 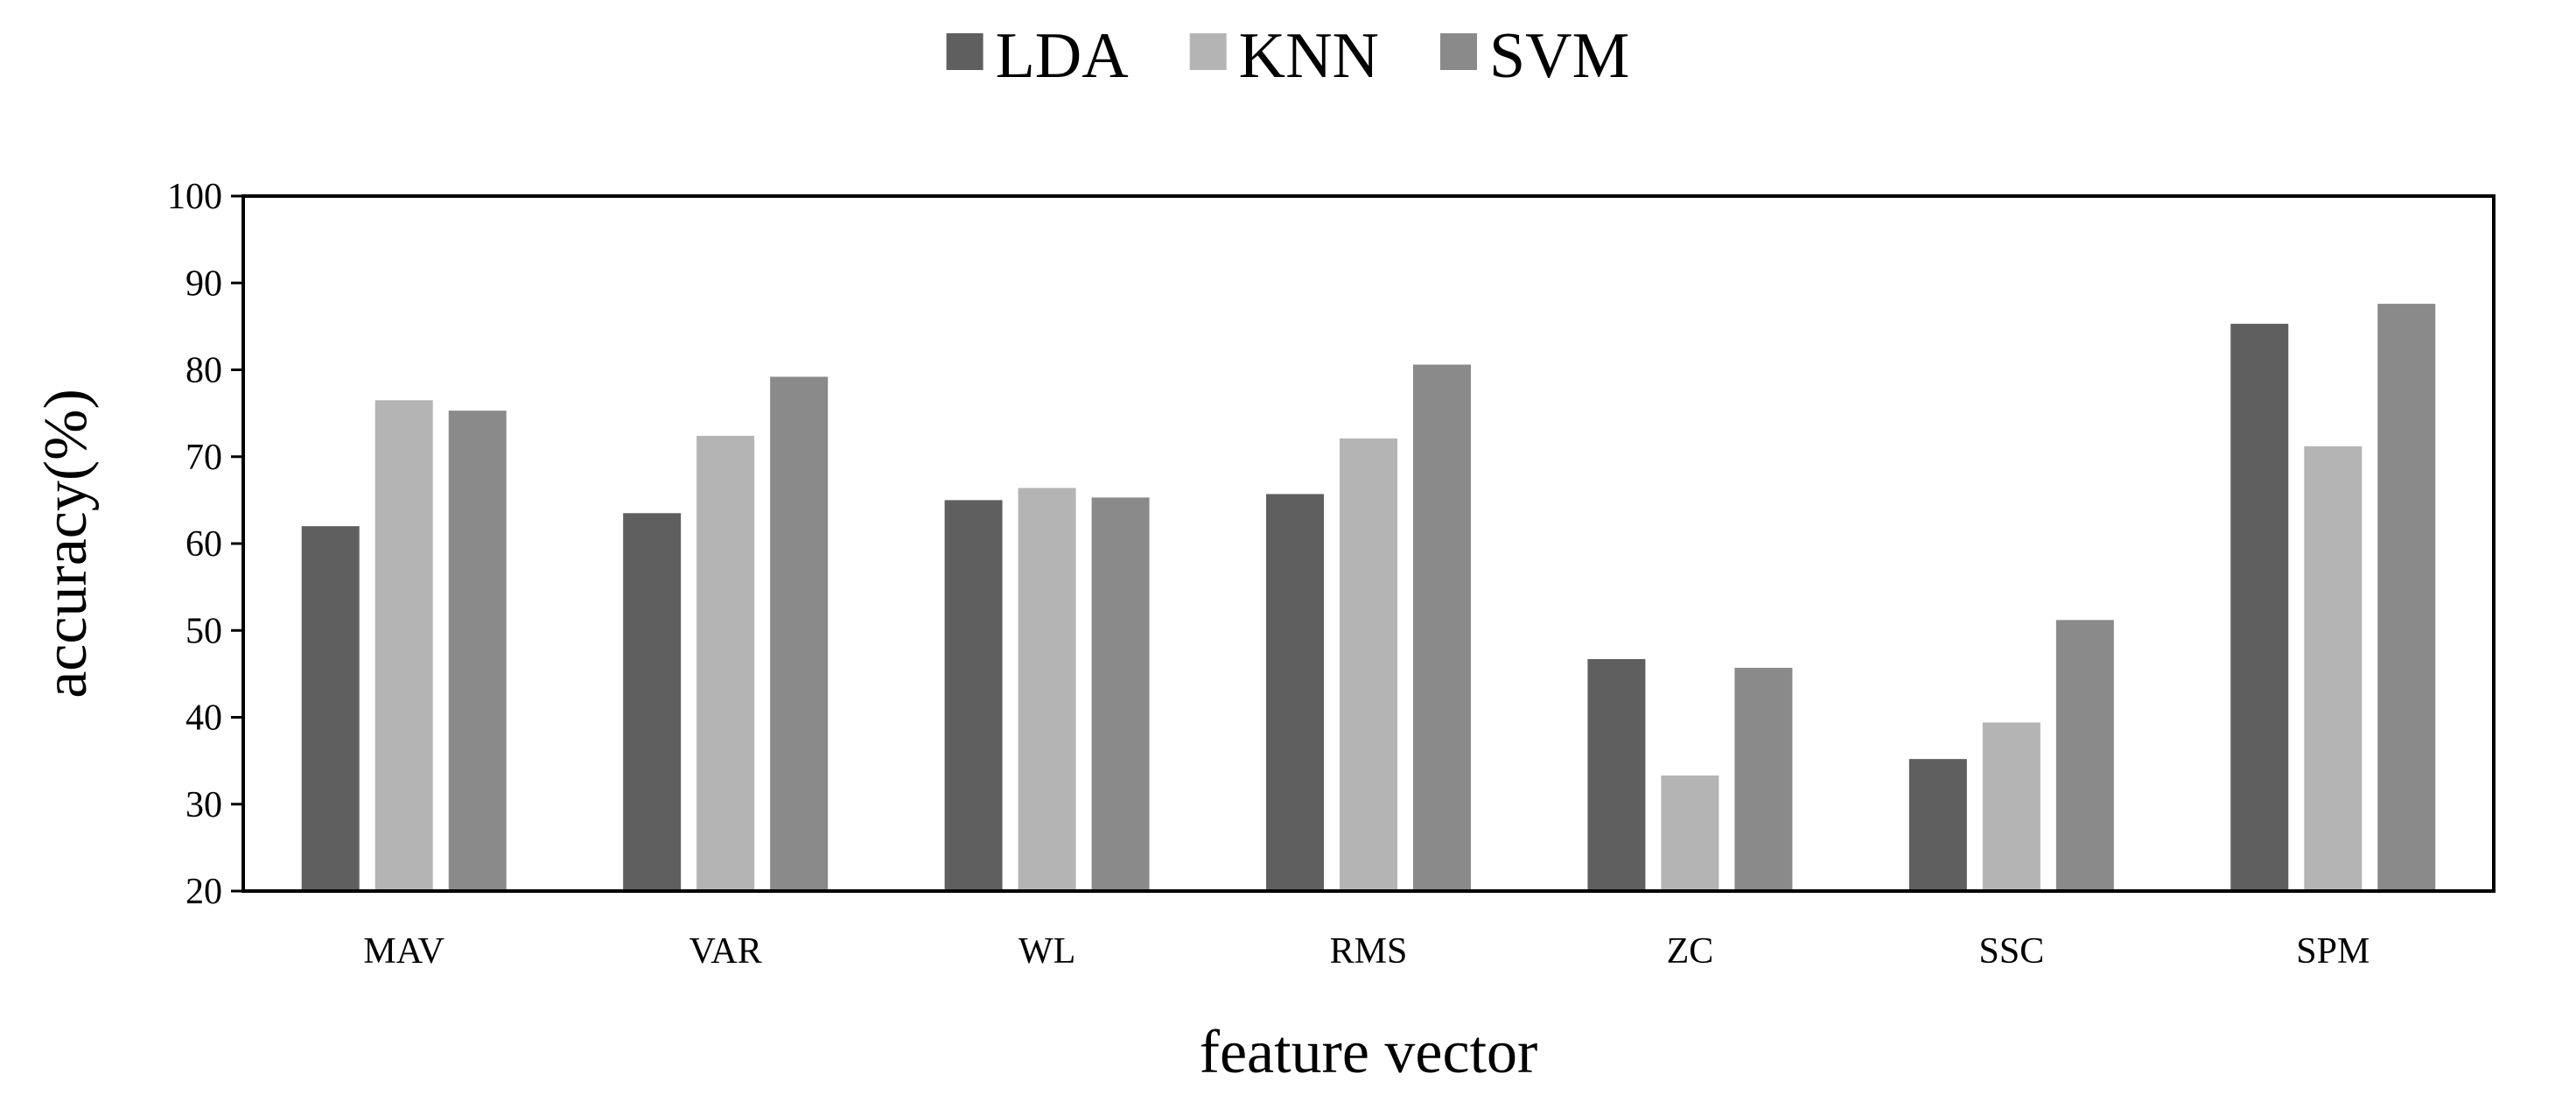 I want to click on bar-knn-ssc, so click(x=2011, y=806).